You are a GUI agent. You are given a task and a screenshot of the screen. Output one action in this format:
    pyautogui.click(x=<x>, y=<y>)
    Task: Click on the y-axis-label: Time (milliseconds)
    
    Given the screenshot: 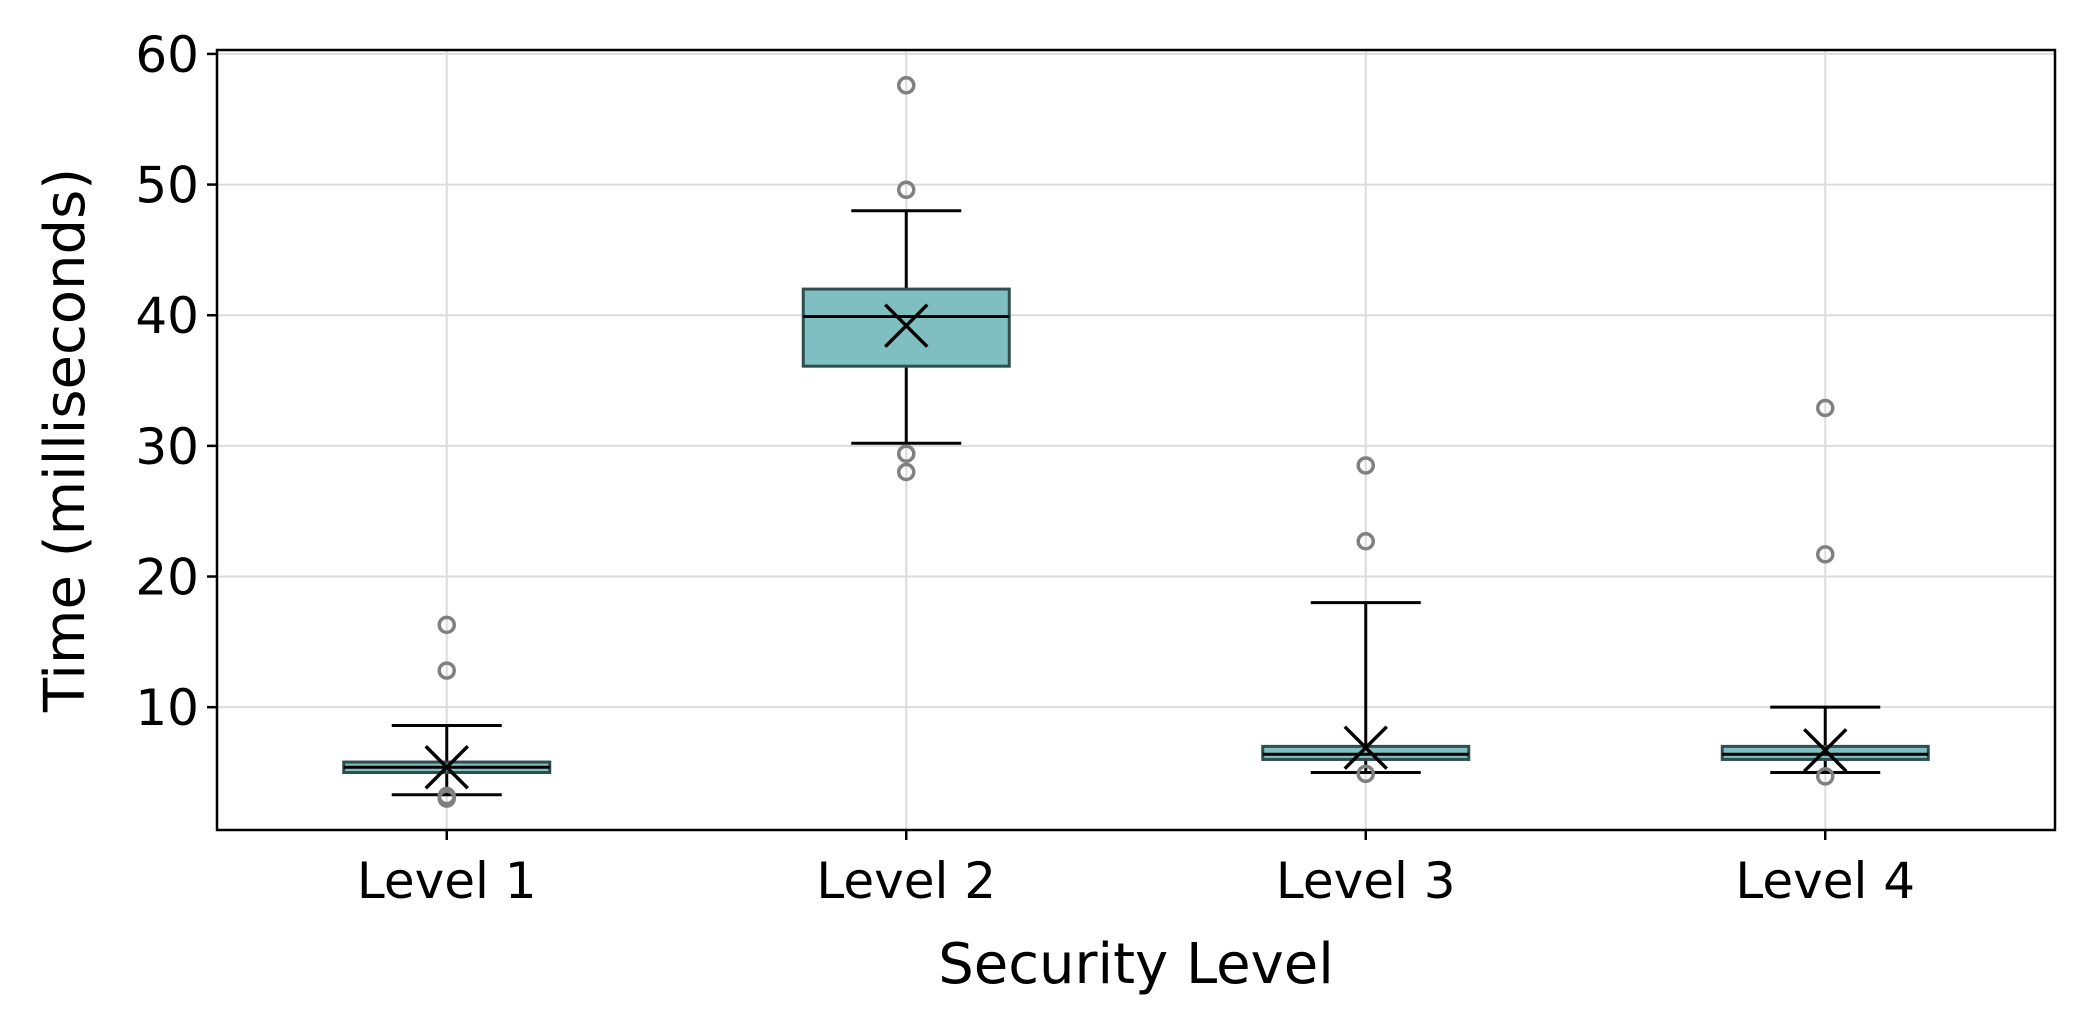 What is the action you would take?
    pyautogui.click(x=65, y=440)
    